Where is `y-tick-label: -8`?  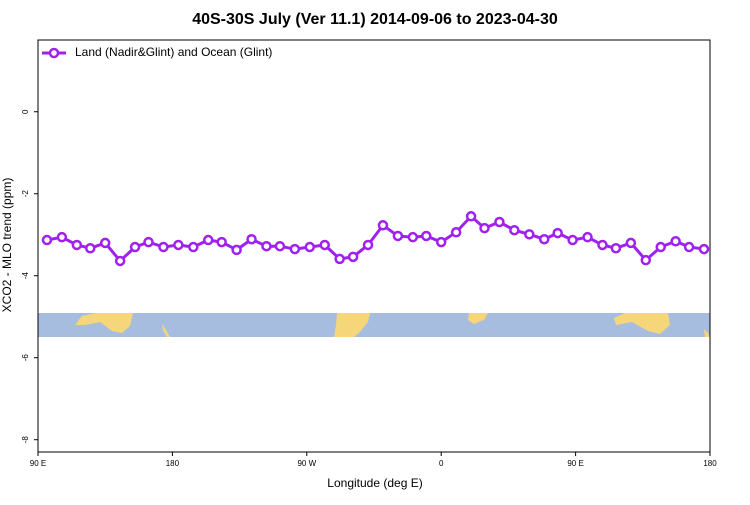
y-tick-label: -8 is located at coordinates (25, 440).